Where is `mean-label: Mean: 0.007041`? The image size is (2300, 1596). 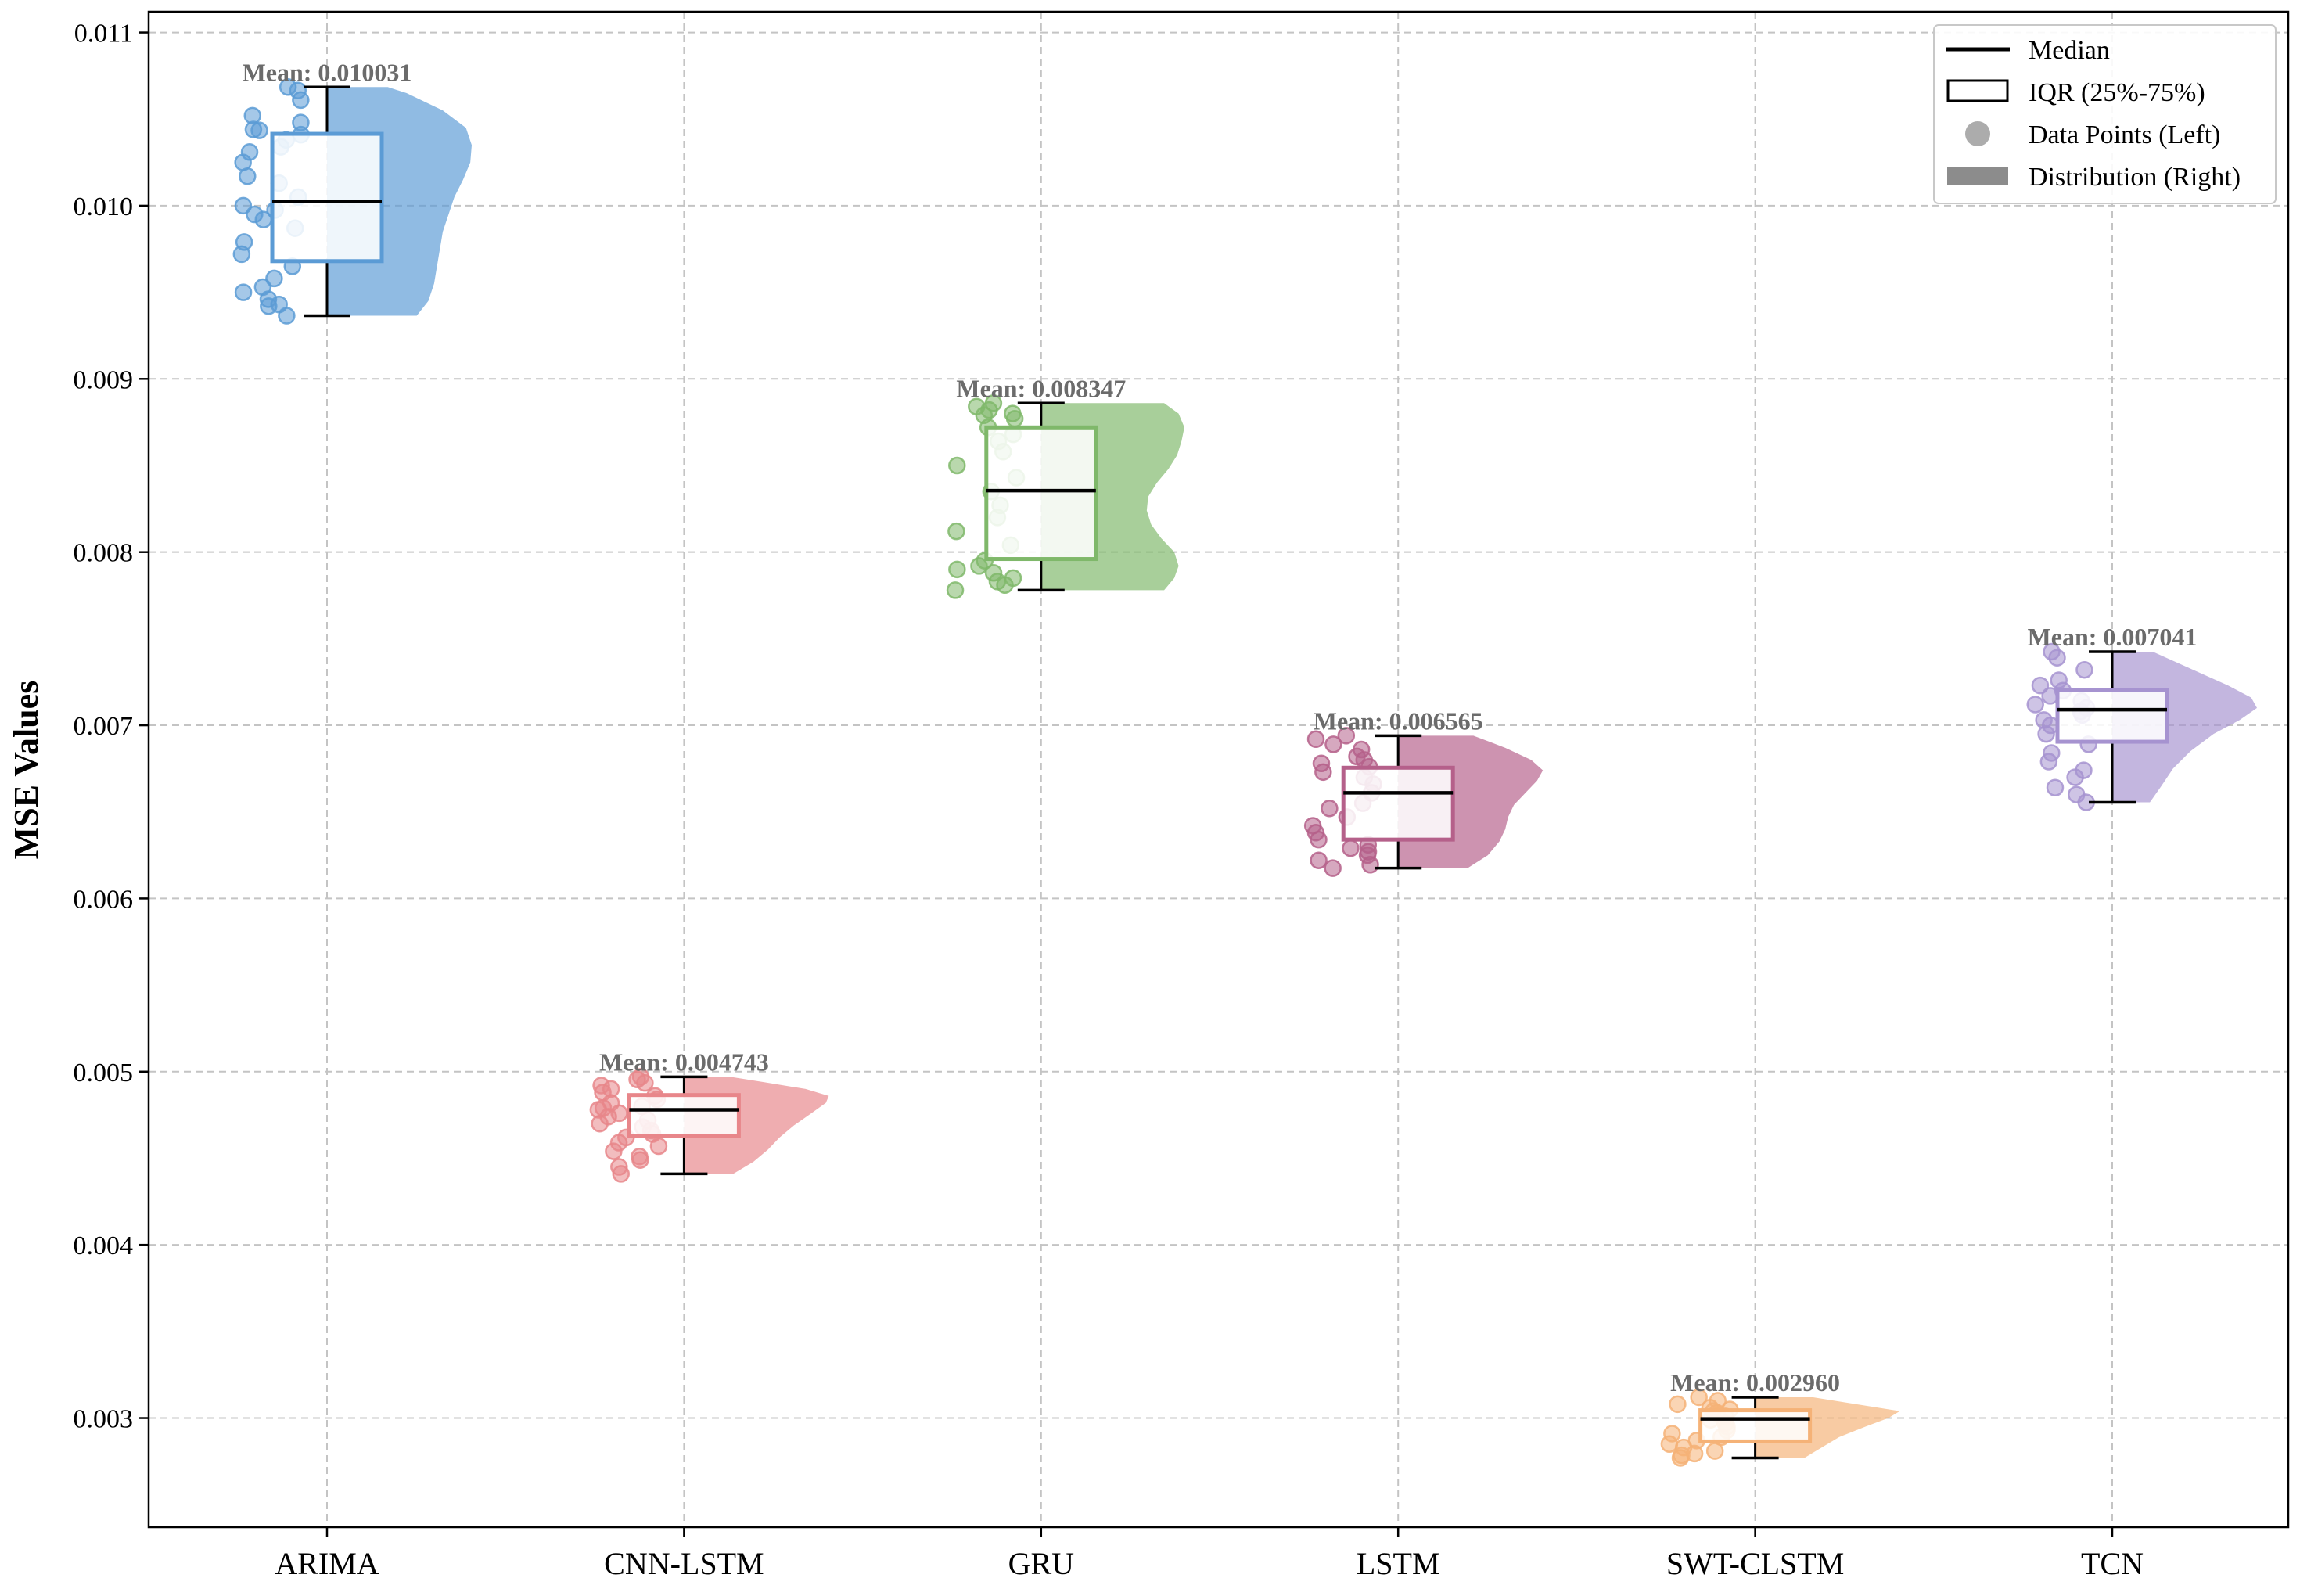 mean-label: Mean: 0.007041 is located at coordinates (2113, 637).